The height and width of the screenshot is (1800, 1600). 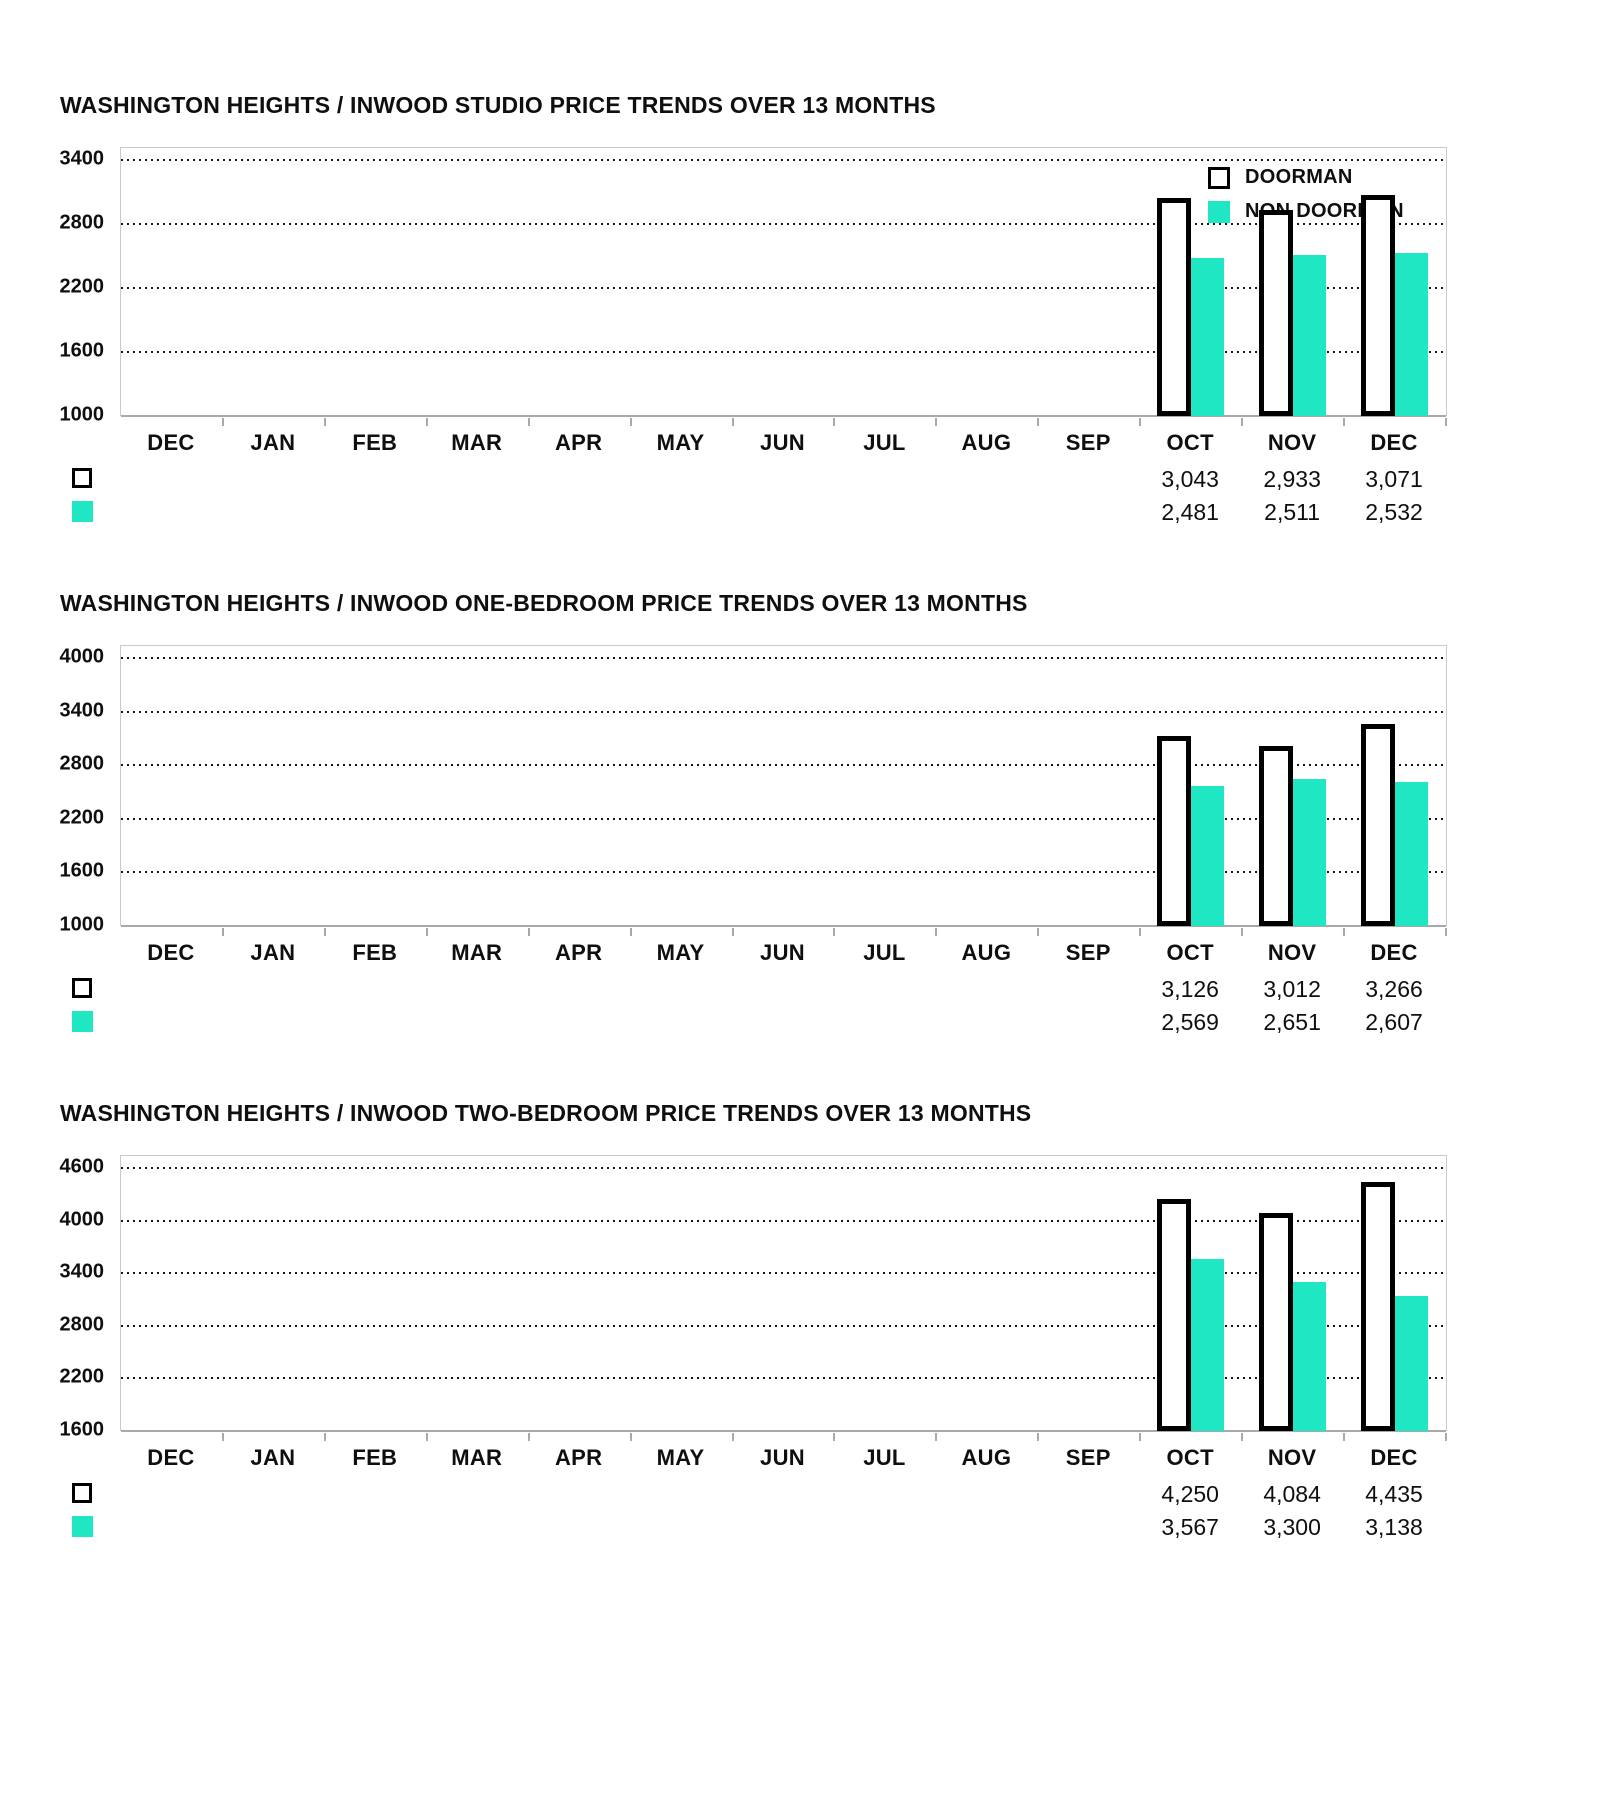 What do you see at coordinates (1412, 1363) in the screenshot?
I see `non-doorman-bar-dec` at bounding box center [1412, 1363].